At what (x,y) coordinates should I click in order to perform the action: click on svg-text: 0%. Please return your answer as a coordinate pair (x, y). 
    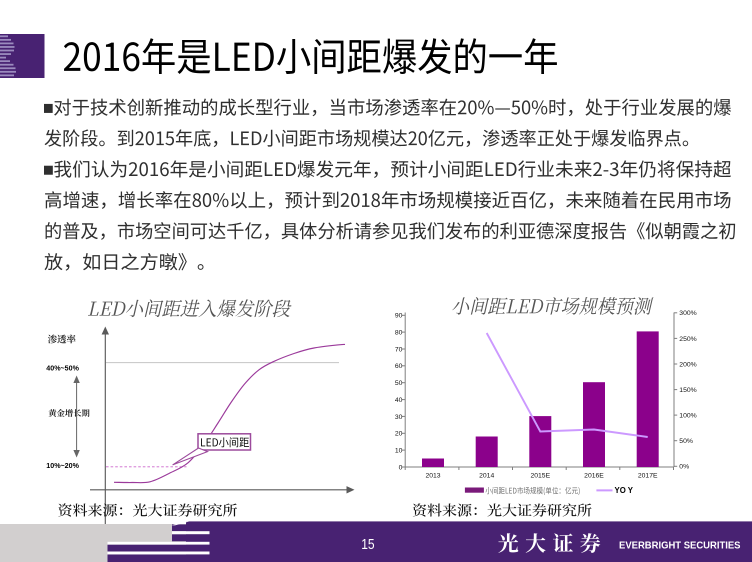
    Looking at the image, I should click on (684, 467).